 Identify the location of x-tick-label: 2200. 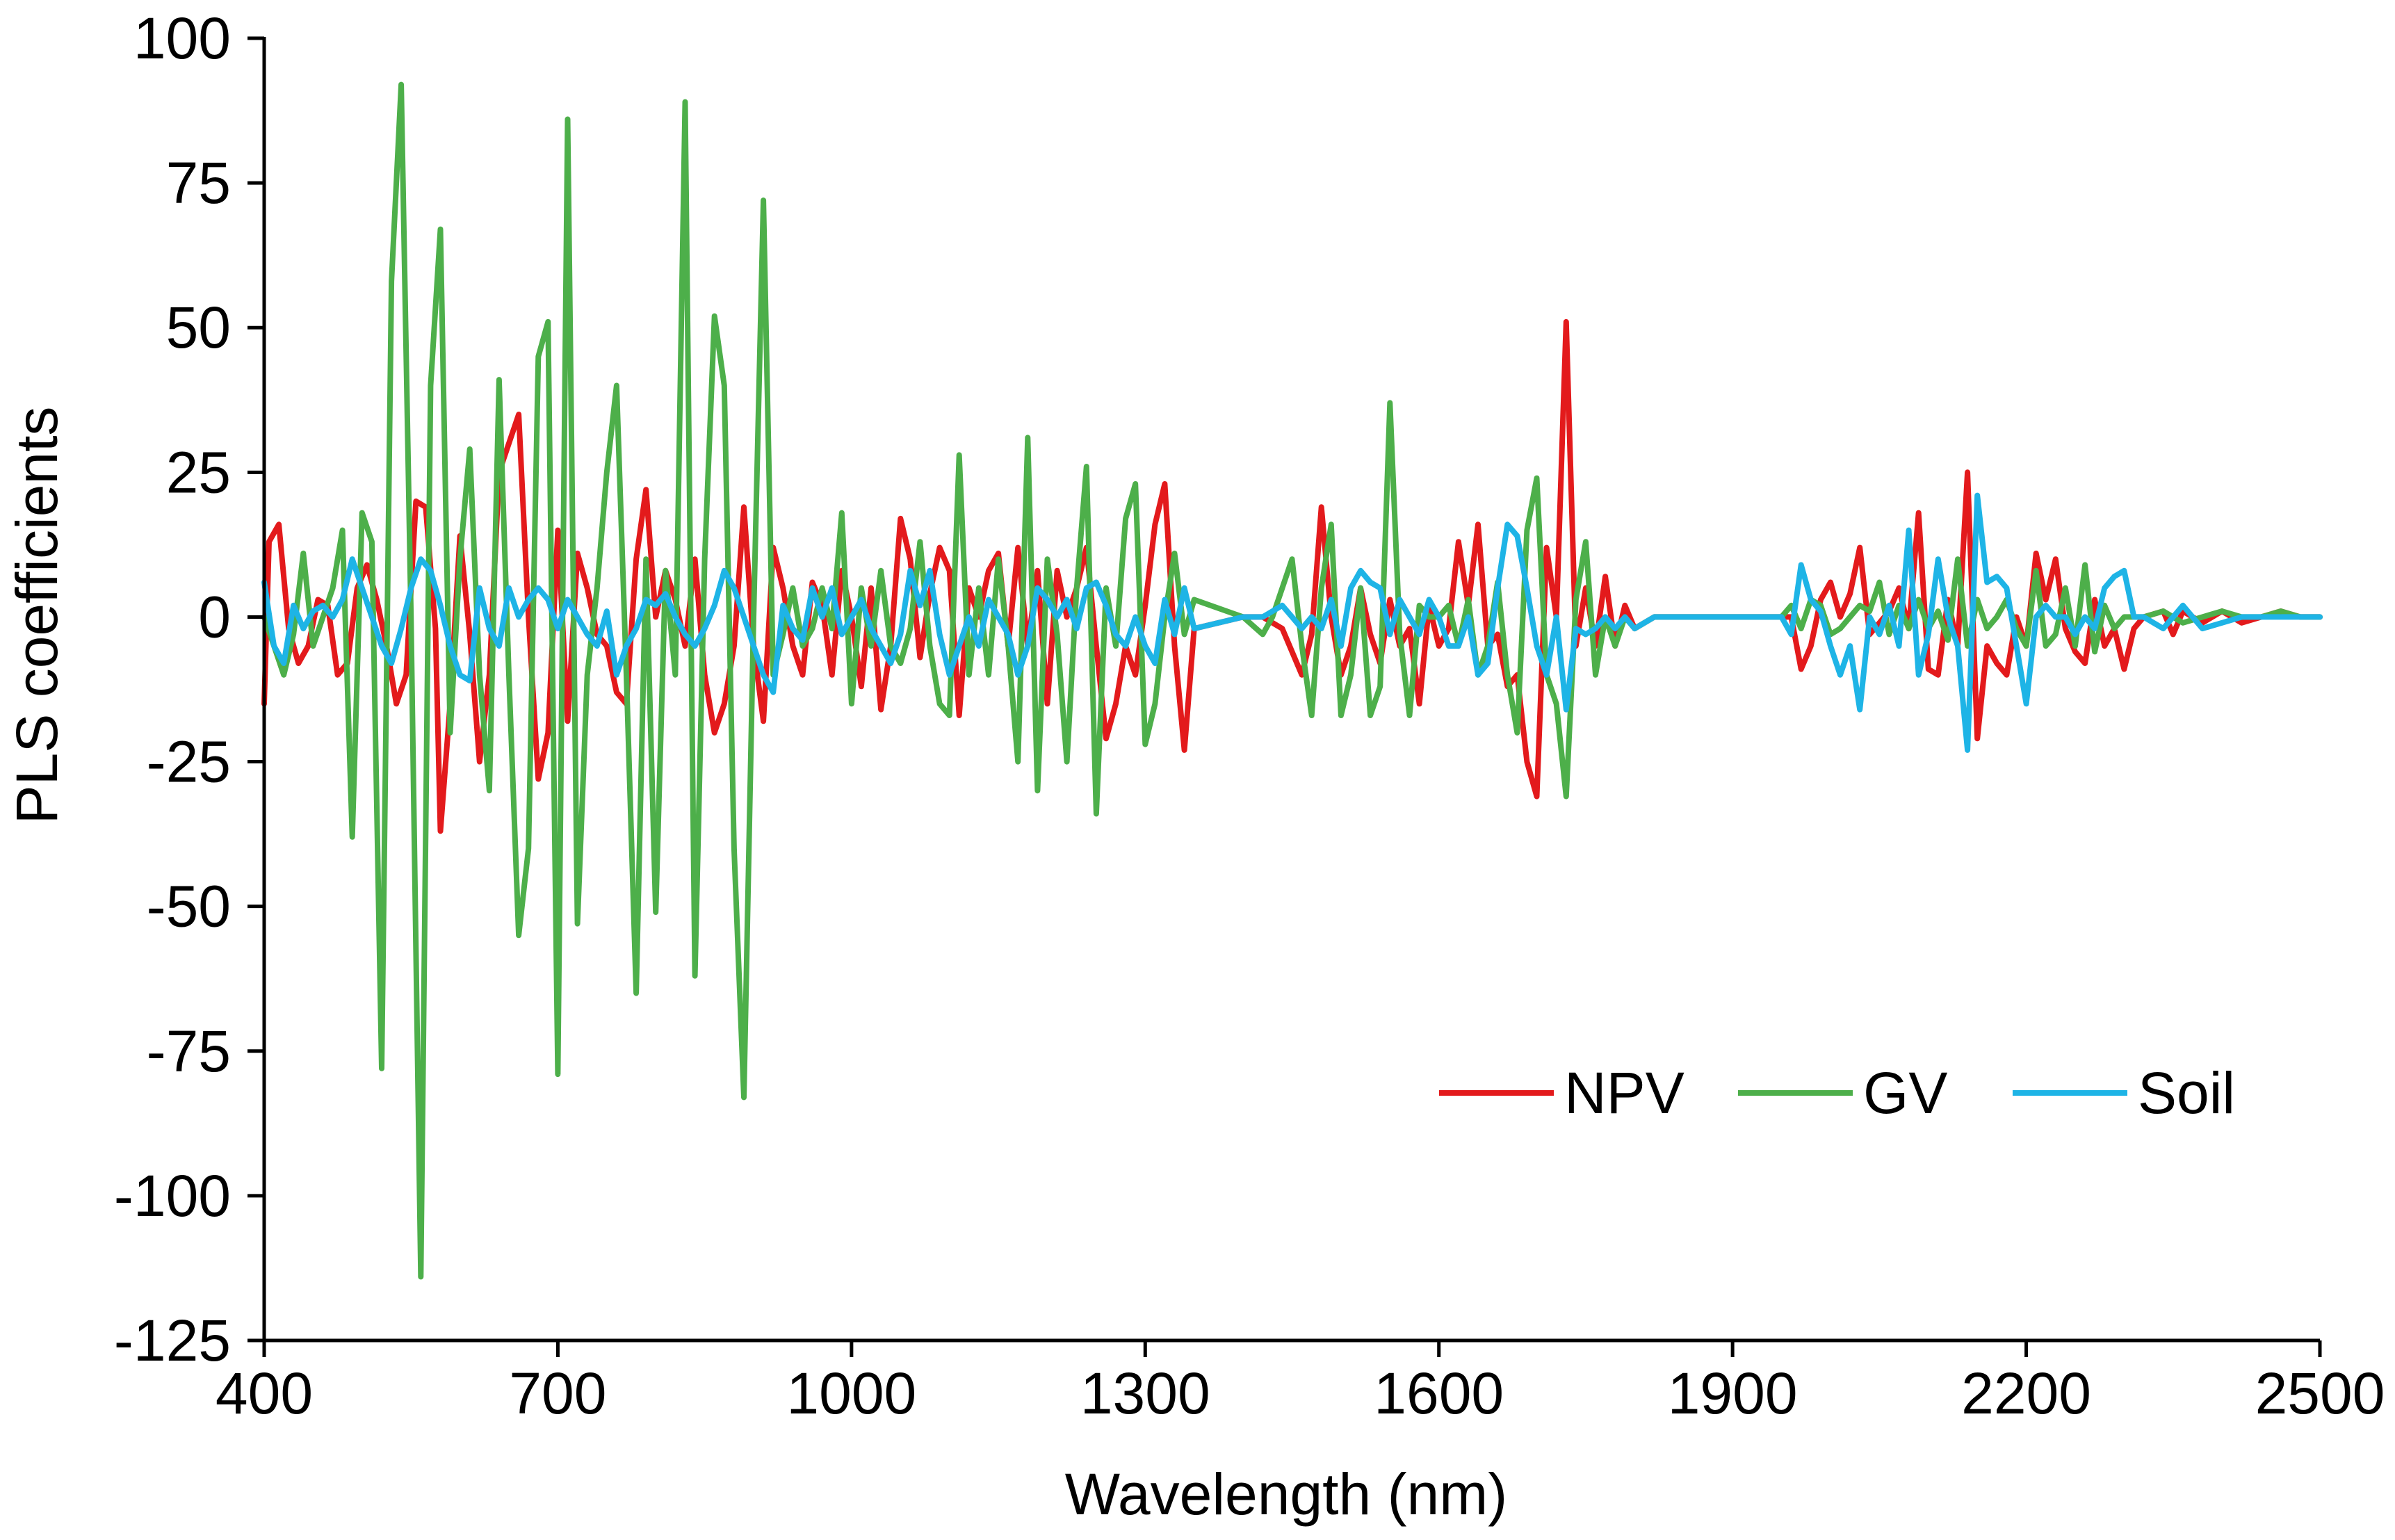
(2026, 1393).